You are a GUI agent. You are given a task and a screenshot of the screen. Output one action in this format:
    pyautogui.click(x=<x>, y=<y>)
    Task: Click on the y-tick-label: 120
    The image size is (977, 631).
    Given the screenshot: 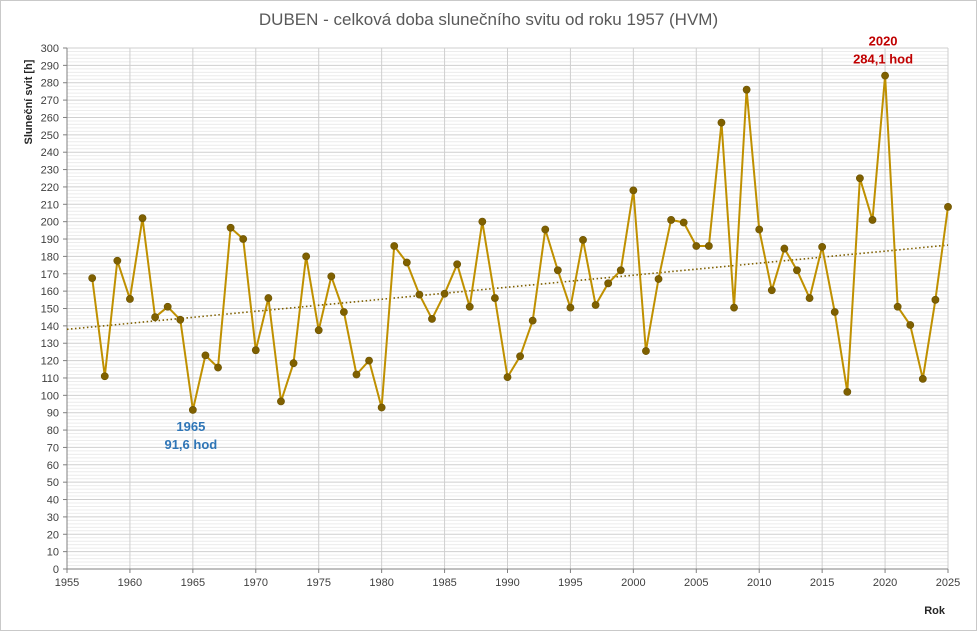 What is the action you would take?
    pyautogui.click(x=50, y=362)
    